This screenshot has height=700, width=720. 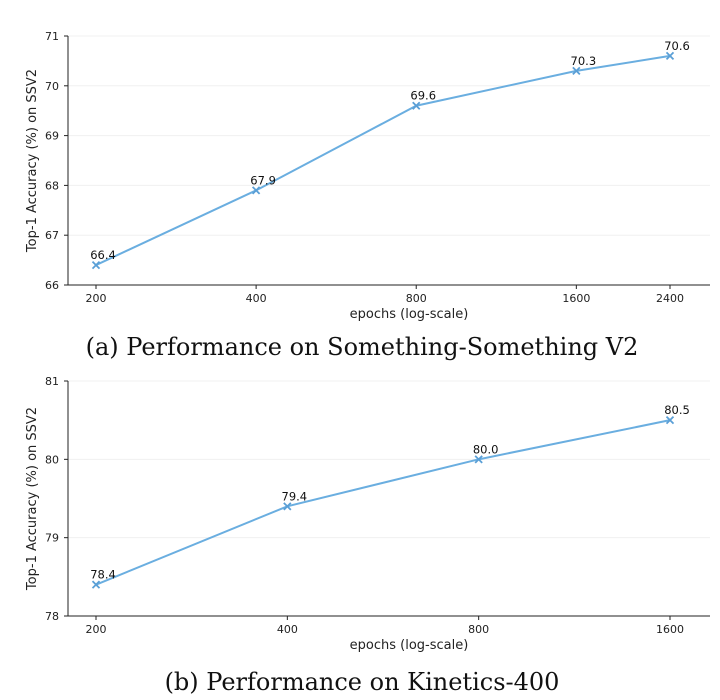 What do you see at coordinates (295, 496) in the screenshot?
I see `data-label: 79.4` at bounding box center [295, 496].